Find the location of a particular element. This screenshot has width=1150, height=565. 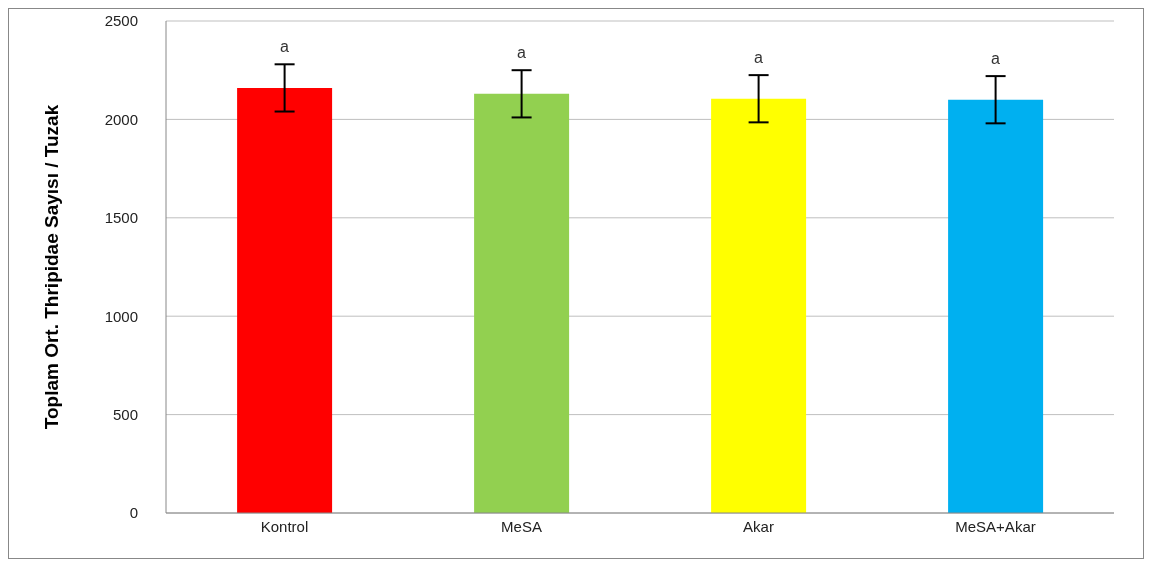

x-tick-label: MeSA is located at coordinates (521, 526).